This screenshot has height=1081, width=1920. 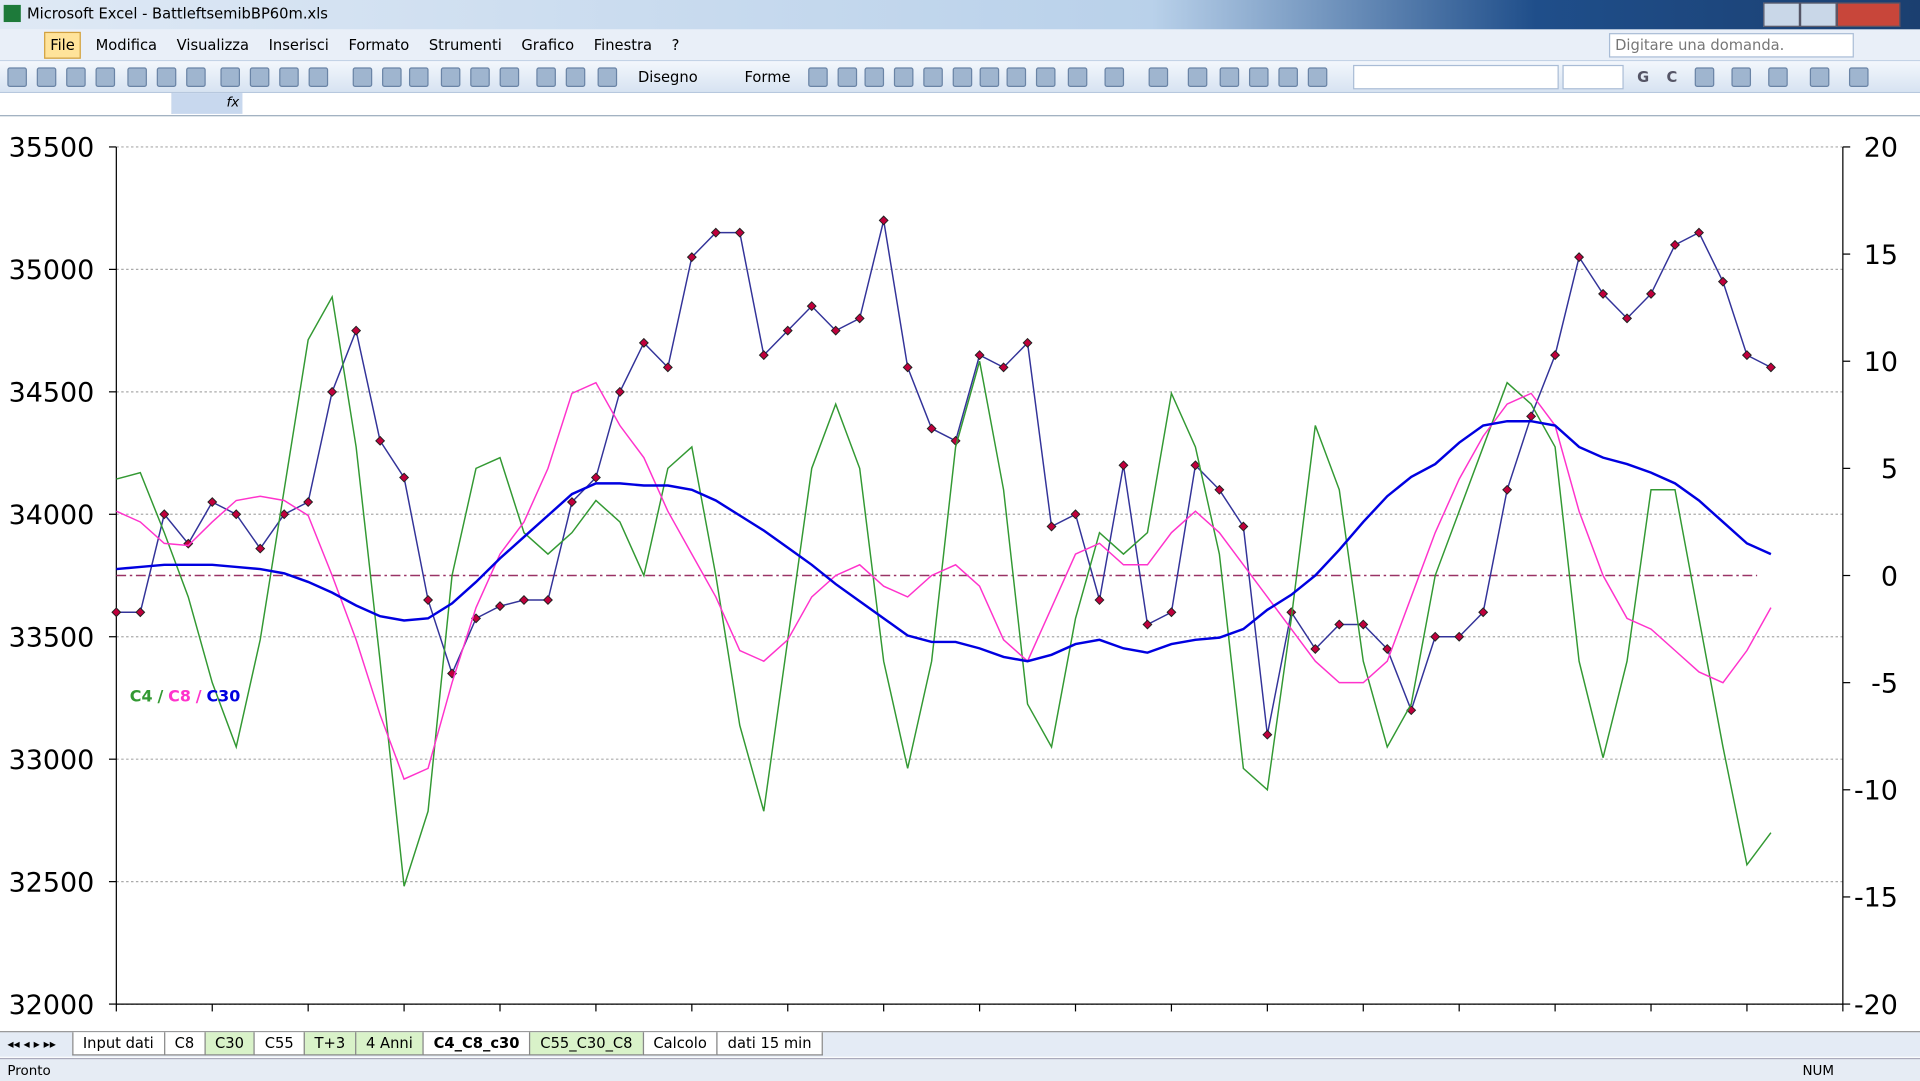 What do you see at coordinates (31, 1045) in the screenshot?
I see `tab-nav: ◂◂ ◂ ▸ ▸▸` at bounding box center [31, 1045].